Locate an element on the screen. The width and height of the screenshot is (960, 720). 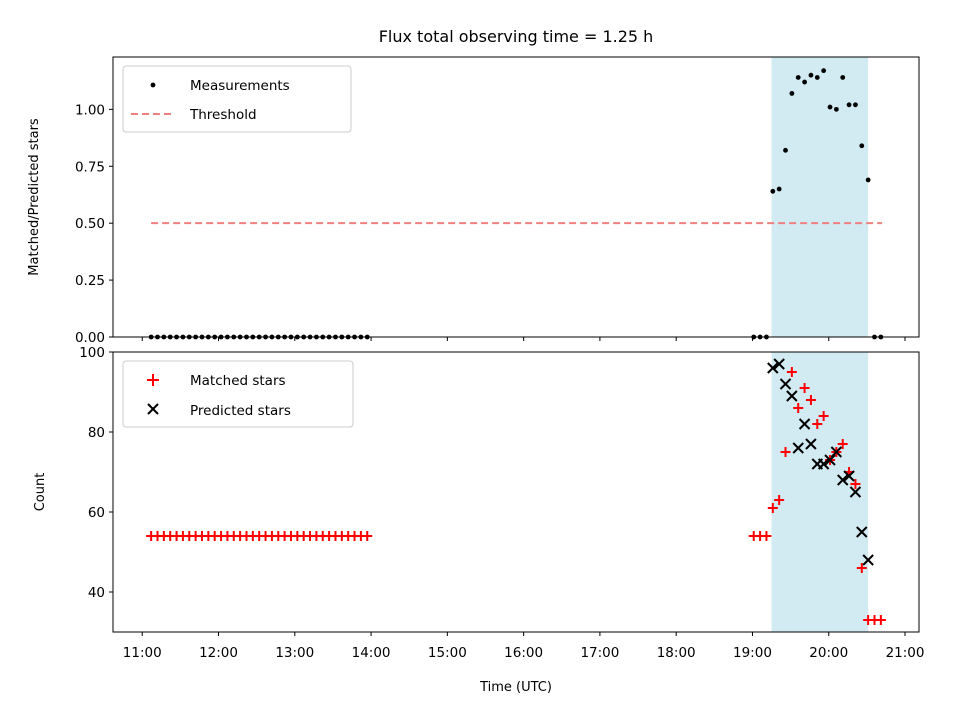
ratio-y-ticks: 0.00 0.25 0.50 0.75 1.00 is located at coordinates (94, 224).